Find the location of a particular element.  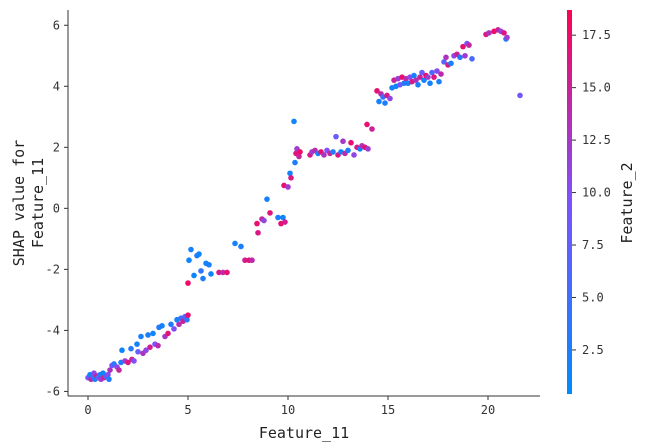

colorbar-gradient is located at coordinates (569, 202).